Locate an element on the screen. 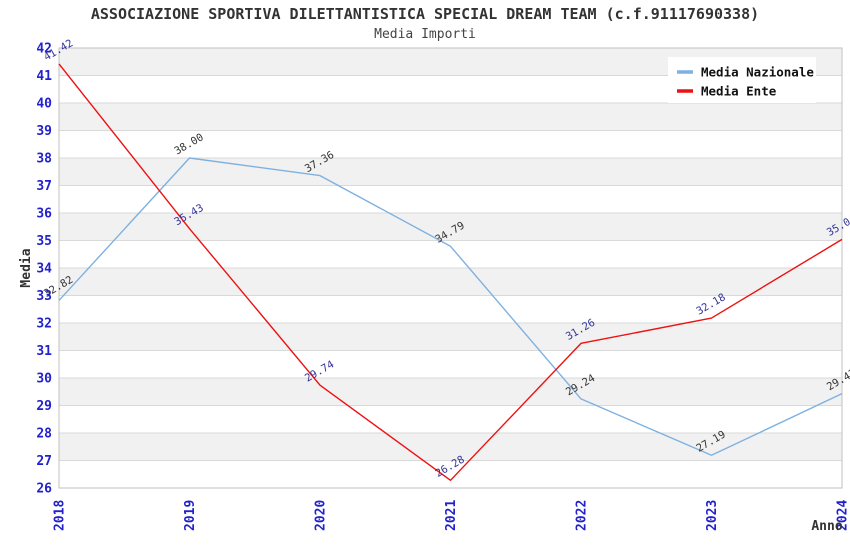 The height and width of the screenshot is (550, 850). x-tick-label: 2024 is located at coordinates (843, 515).